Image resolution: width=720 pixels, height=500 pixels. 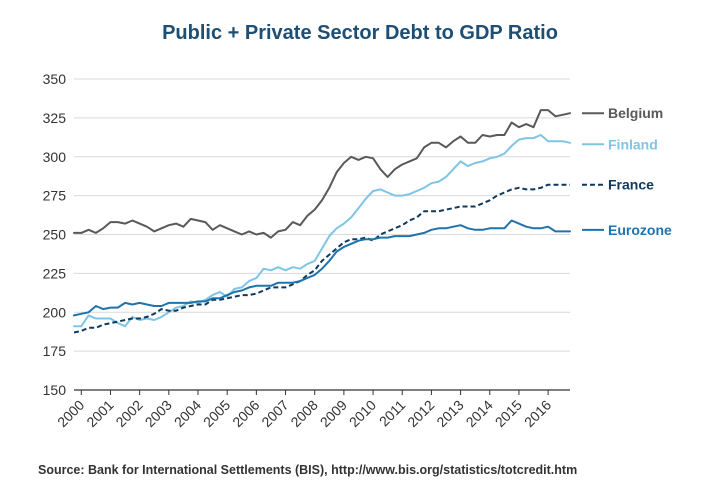 What do you see at coordinates (55, 273) in the screenshot?
I see `y-tick-label-225: 225` at bounding box center [55, 273].